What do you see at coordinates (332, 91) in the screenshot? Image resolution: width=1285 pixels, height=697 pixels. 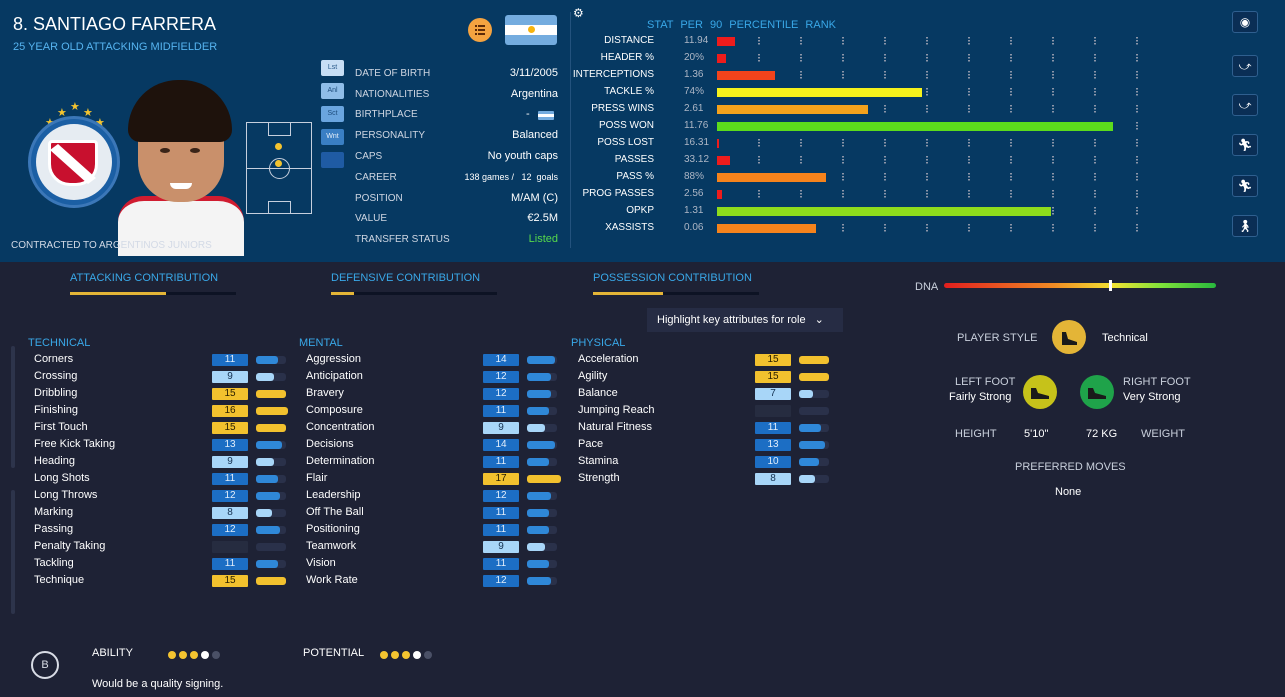 I see `role-pill-anl: Anl` at bounding box center [332, 91].